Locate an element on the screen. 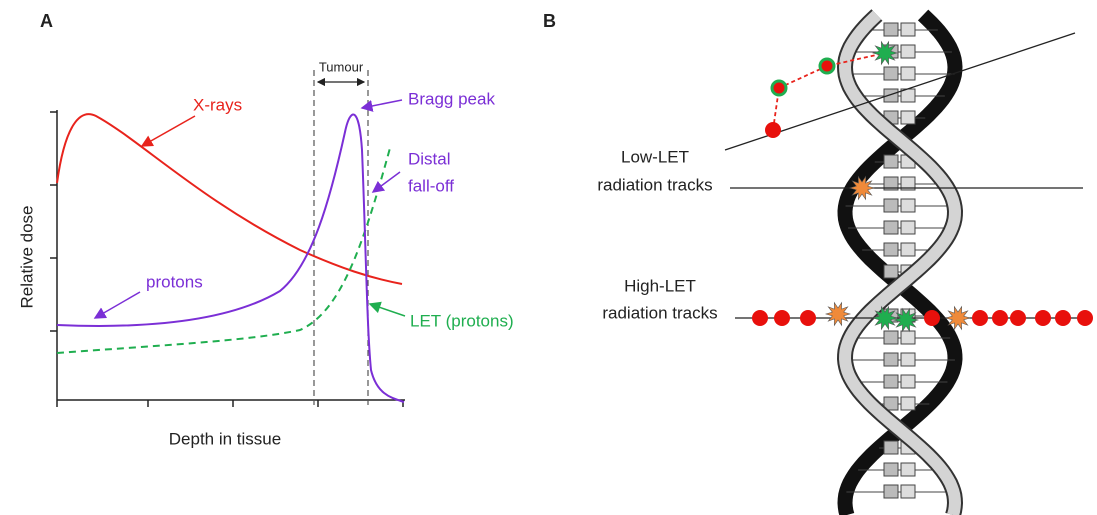 The image size is (1097, 515). x-rays-label: X-rays is located at coordinates (217, 104).